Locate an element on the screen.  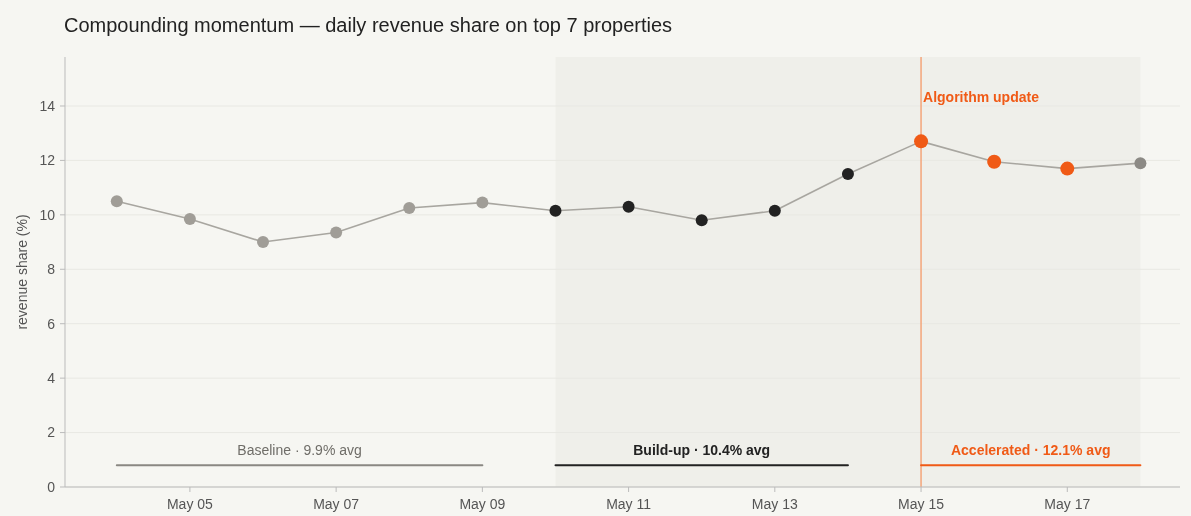
y-tick-label: 2 is located at coordinates (51, 432).